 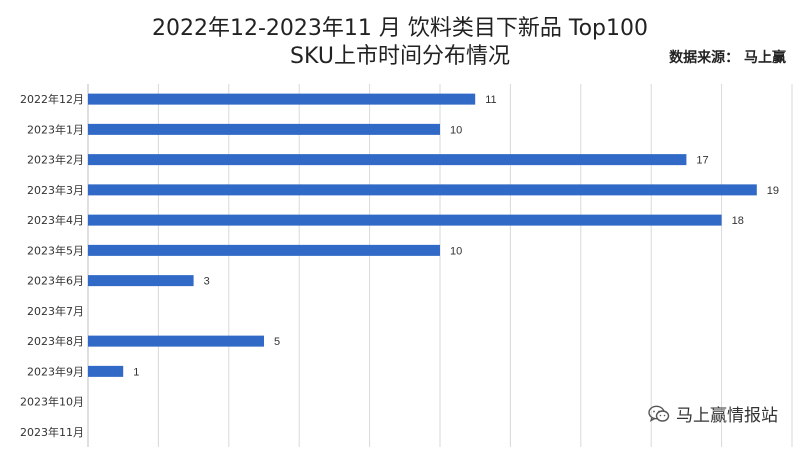 What do you see at coordinates (55, 129) in the screenshot?
I see `category-label: 2023年1月` at bounding box center [55, 129].